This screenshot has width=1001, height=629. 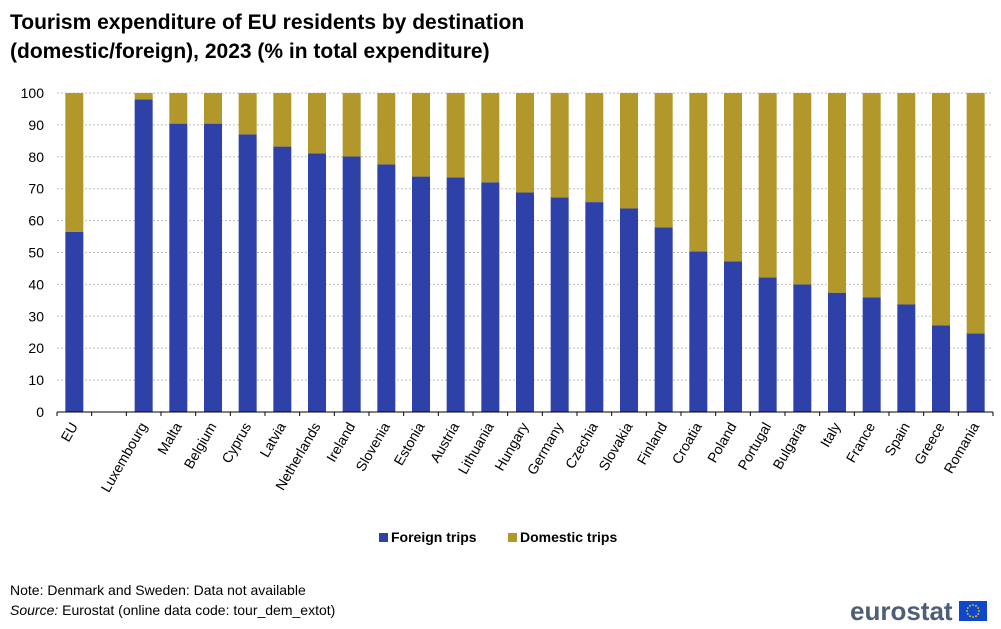 What do you see at coordinates (340, 442) in the screenshot?
I see `x-category-label: Ireland` at bounding box center [340, 442].